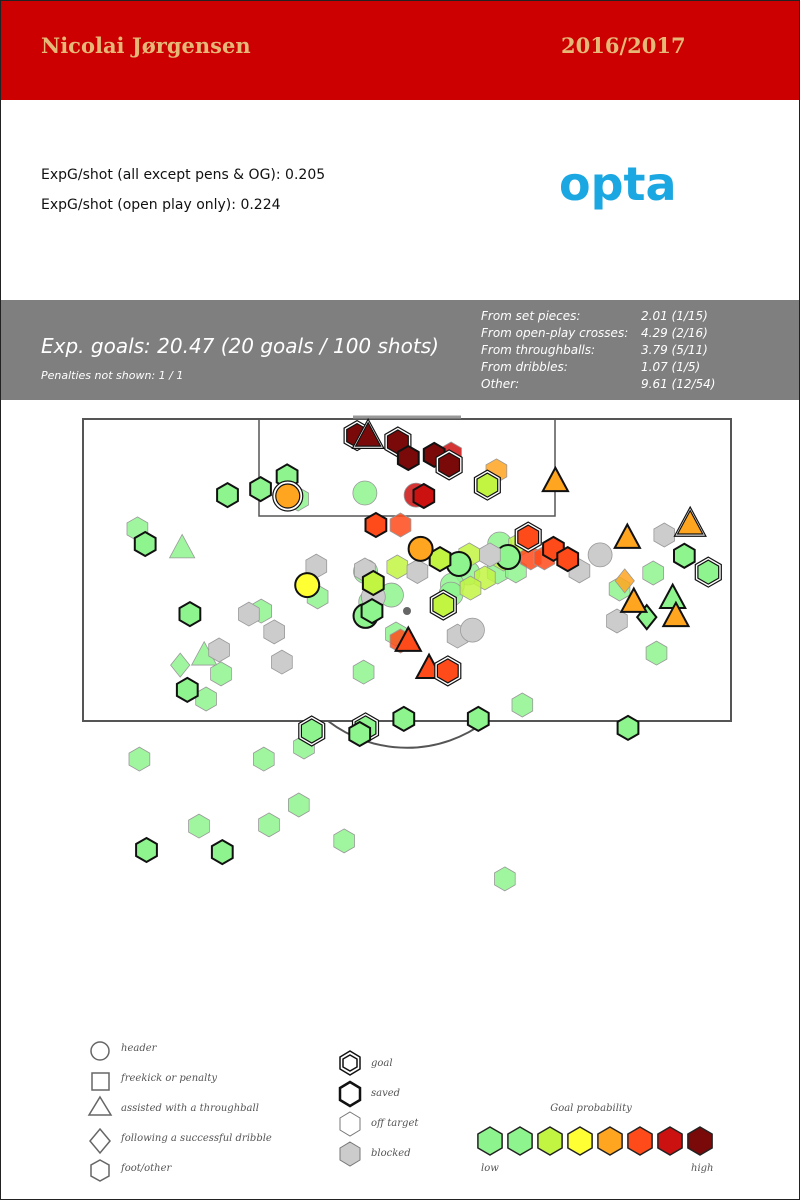 This screenshot has height=1200, width=800. Describe the element at coordinates (382, 1063) in the screenshot. I see `legend-label-goal: goal` at that location.